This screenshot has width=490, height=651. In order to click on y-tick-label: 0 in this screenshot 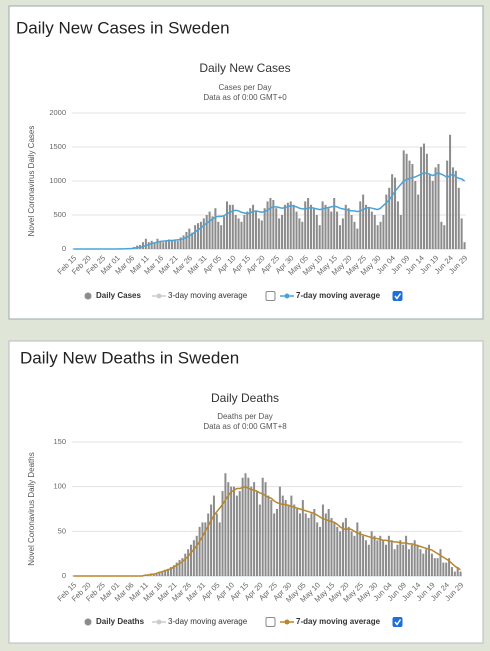, I will do `click(64, 248)`.